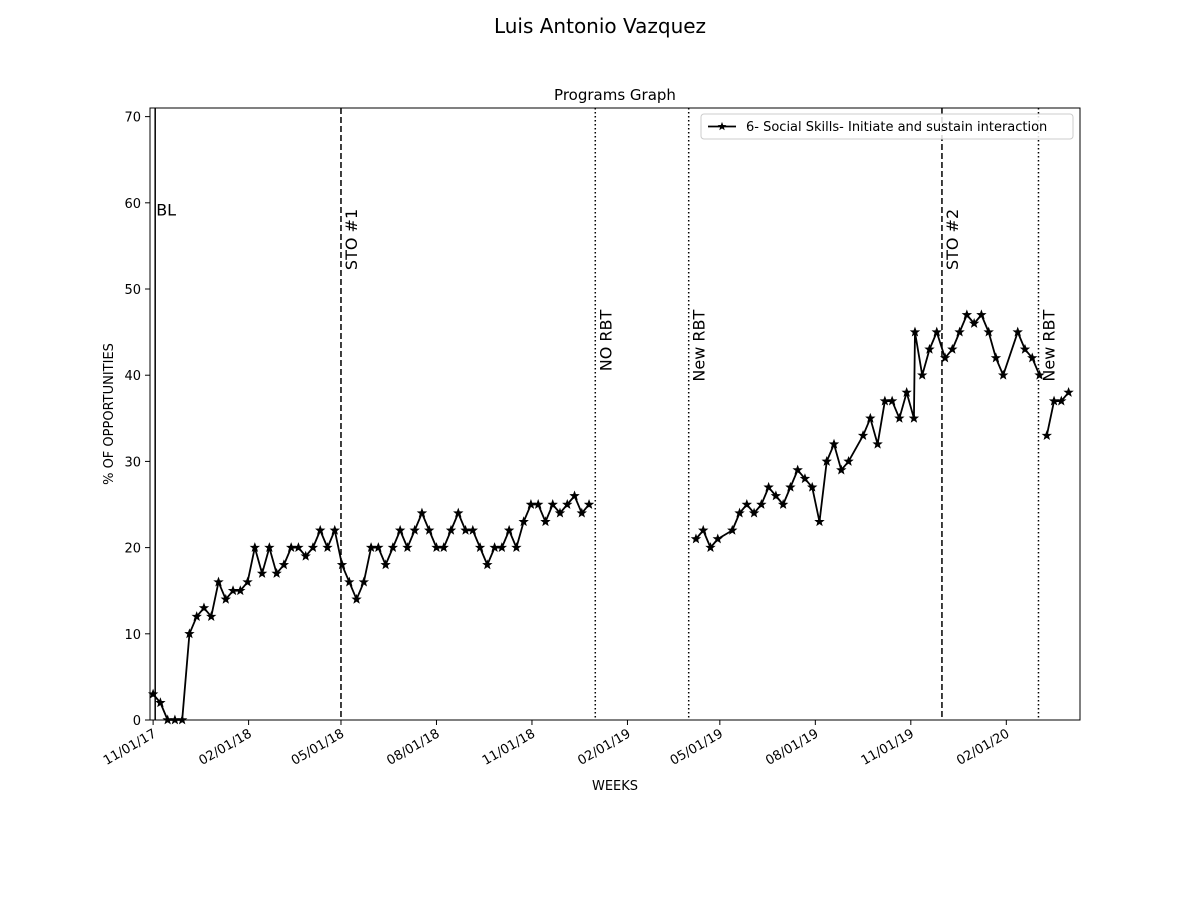 The width and height of the screenshot is (1200, 900). Describe the element at coordinates (137, 721) in the screenshot. I see `y-tick-label: 0` at that location.